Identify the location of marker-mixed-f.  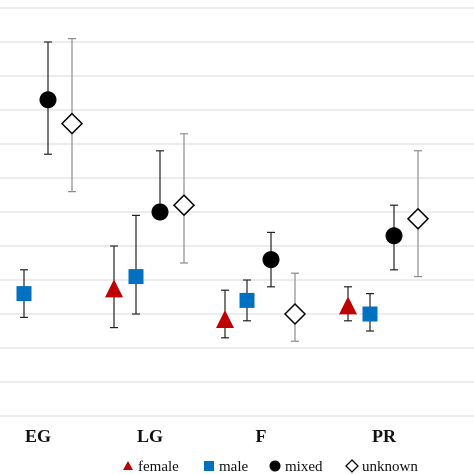
(271, 260).